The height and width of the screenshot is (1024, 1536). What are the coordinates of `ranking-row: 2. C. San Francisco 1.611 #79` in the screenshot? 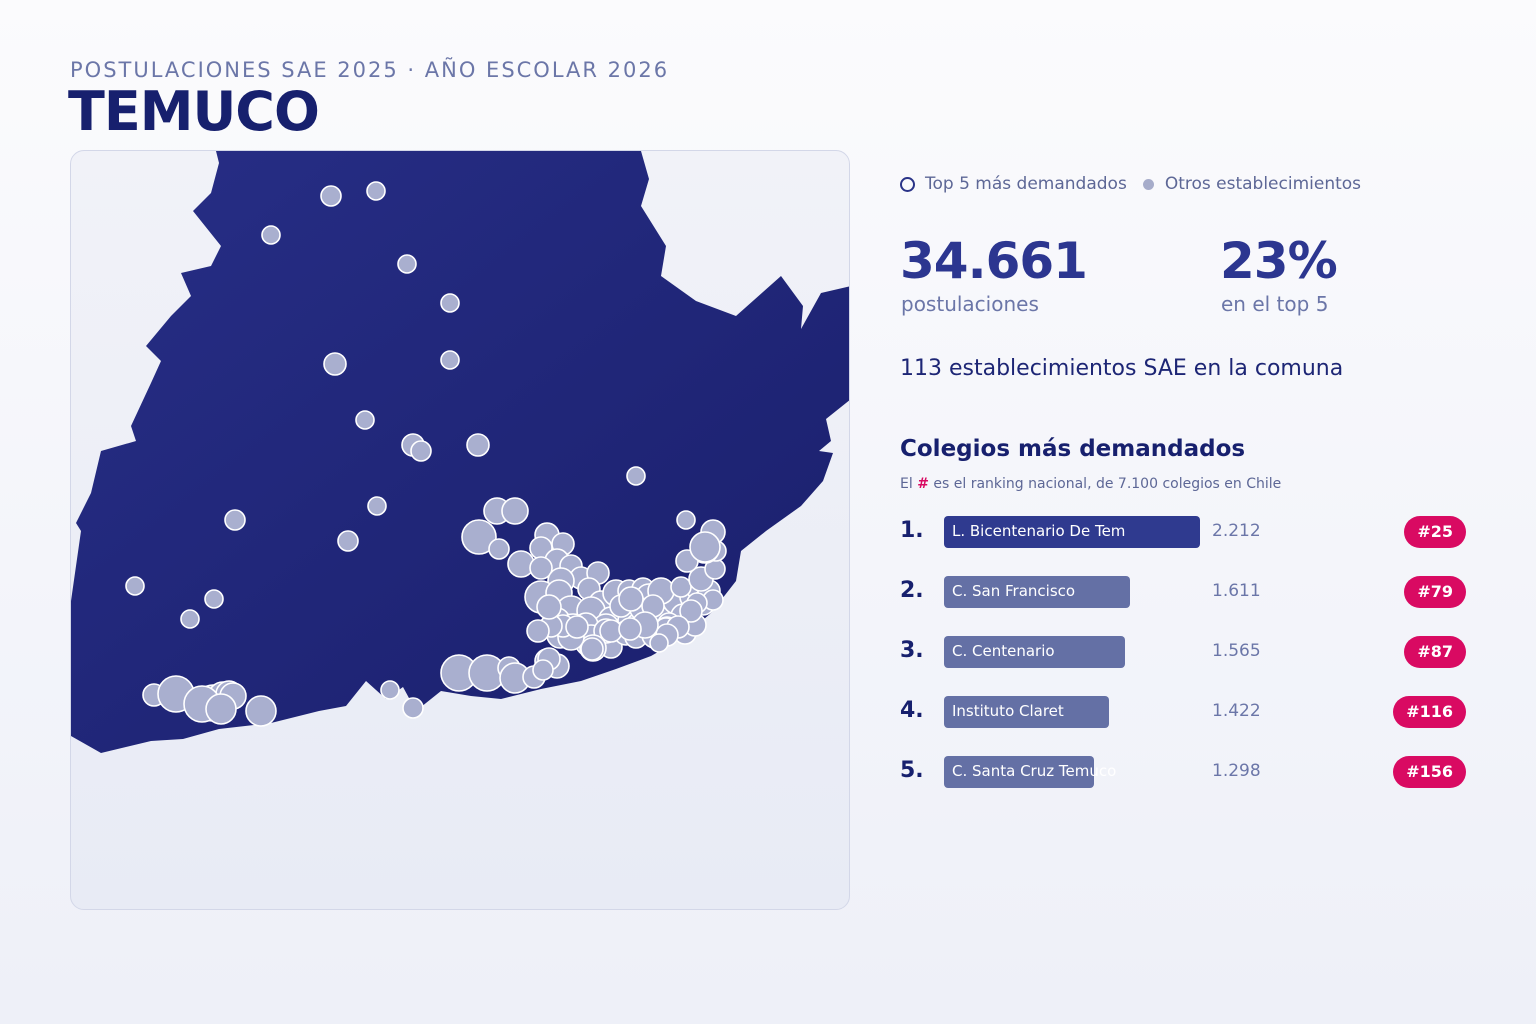 It's located at (1185, 592).